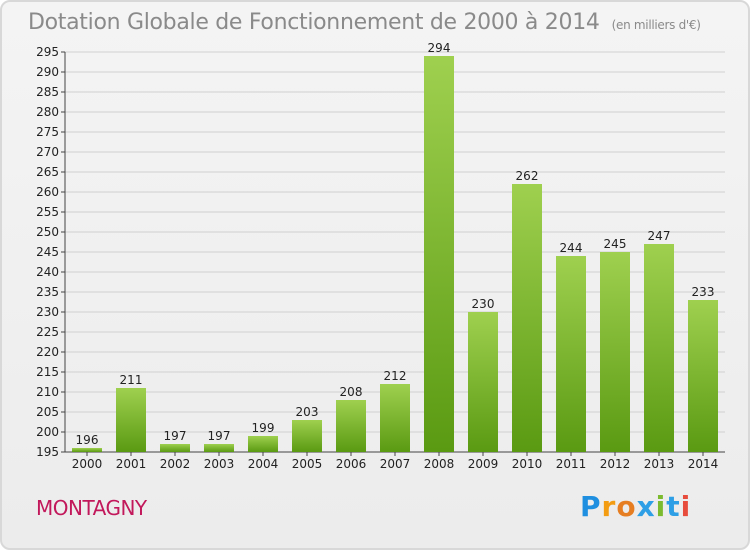 The image size is (750, 550). I want to click on y-tick-label: 270, so click(47, 152).